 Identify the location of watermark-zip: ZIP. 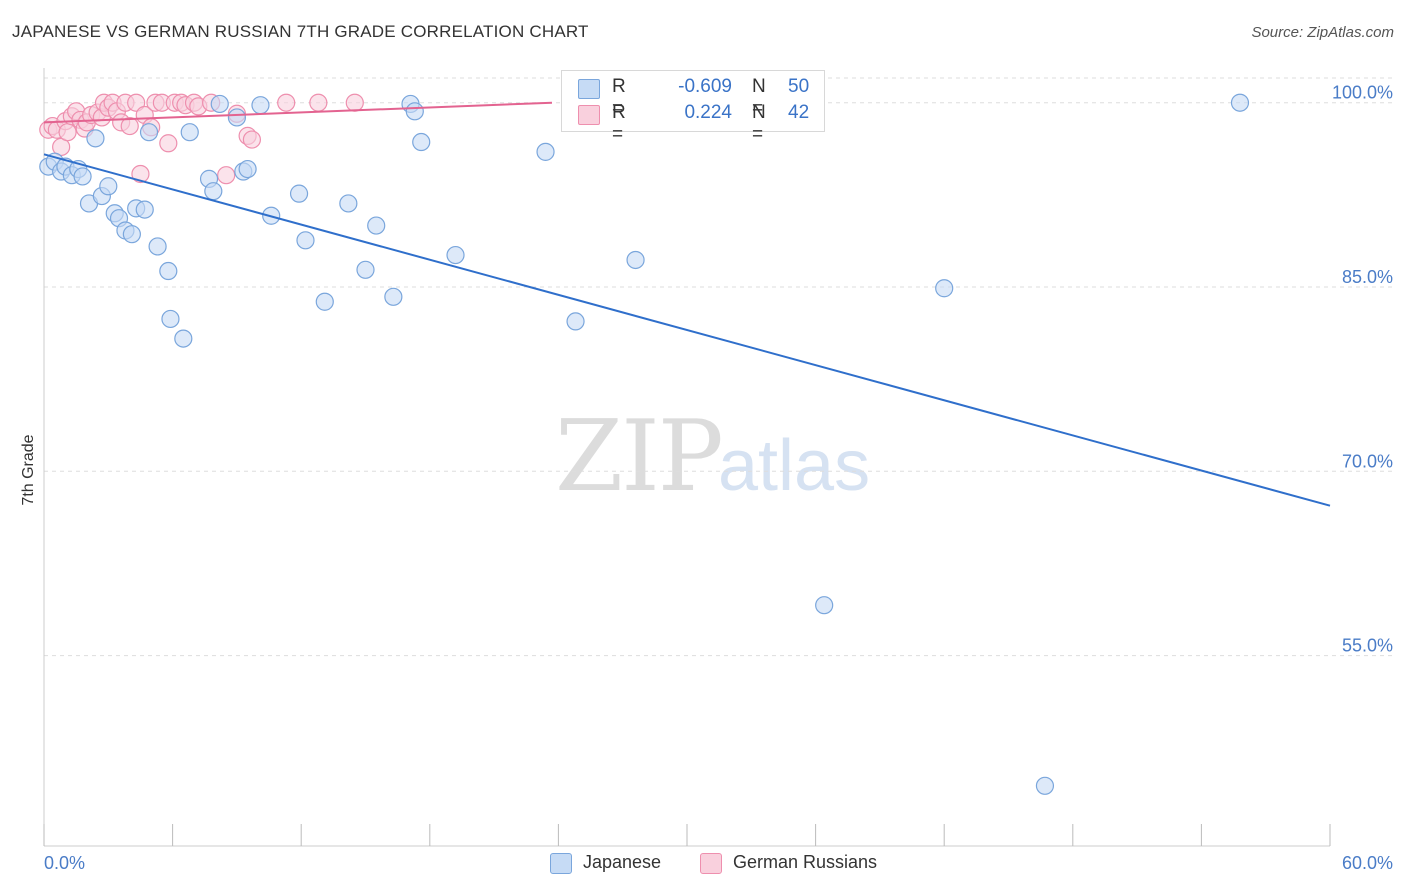
(639, 457).